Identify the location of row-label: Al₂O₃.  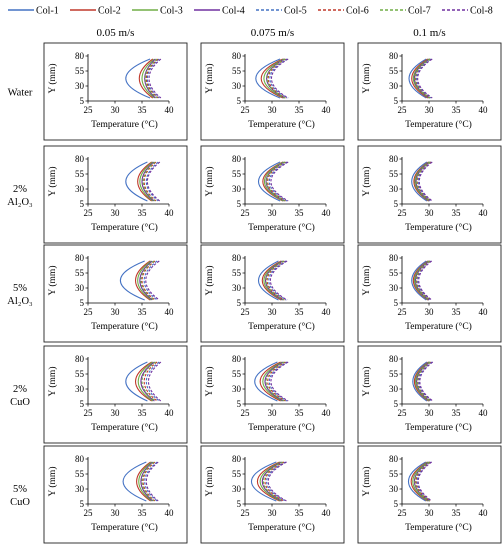
(20, 202).